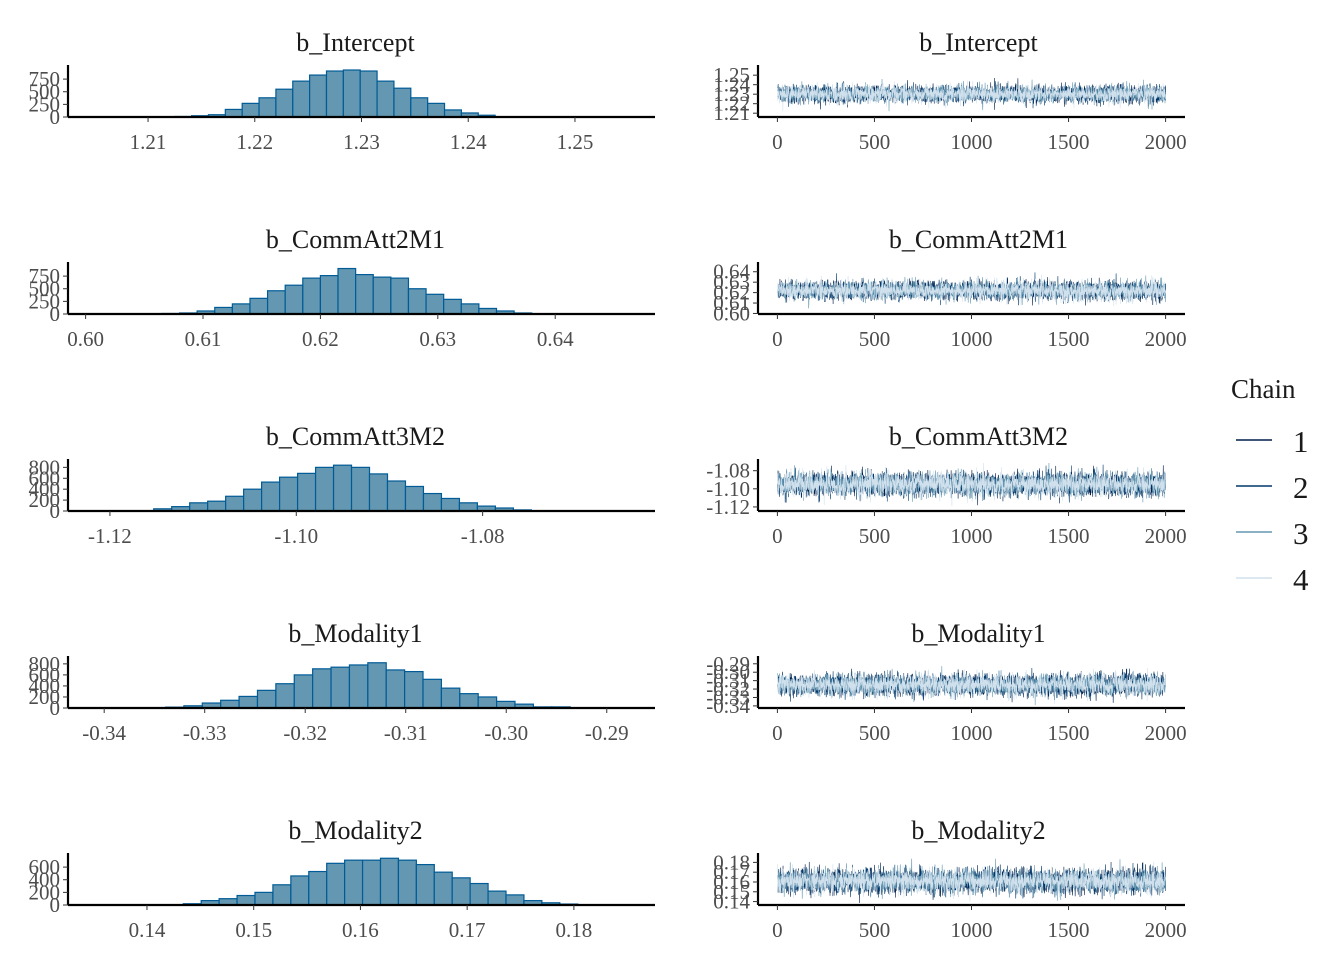  Describe the element at coordinates (1301, 441) in the screenshot. I see `legend-label-chain-1: 1` at that location.